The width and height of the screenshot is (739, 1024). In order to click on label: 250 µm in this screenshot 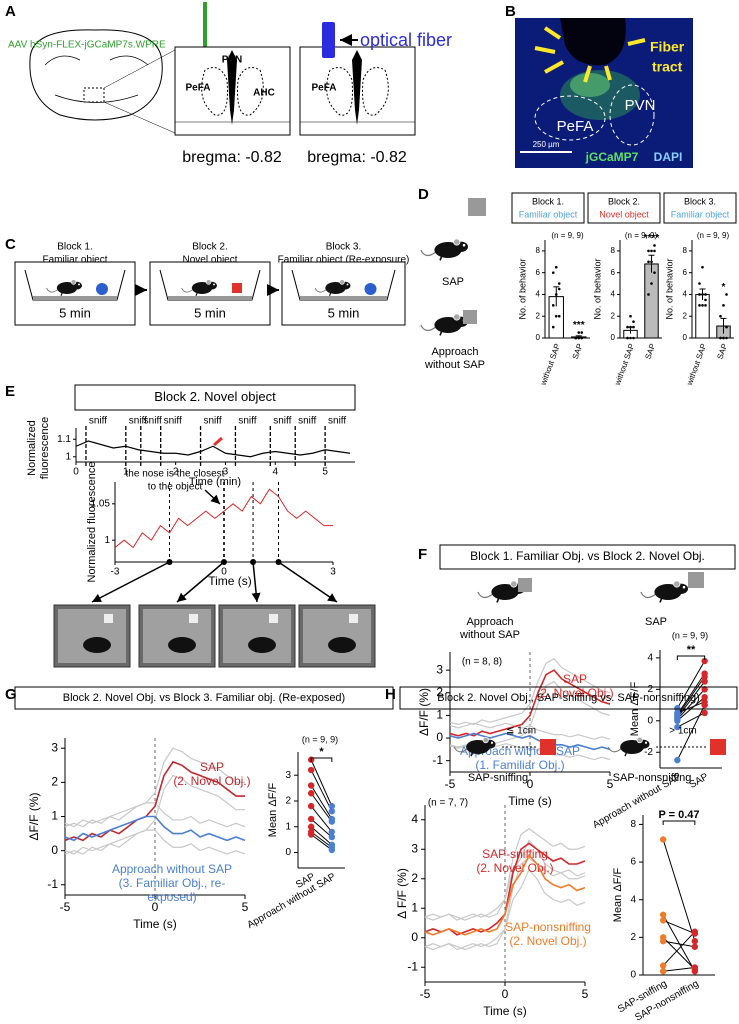, I will do `click(546, 144)`.